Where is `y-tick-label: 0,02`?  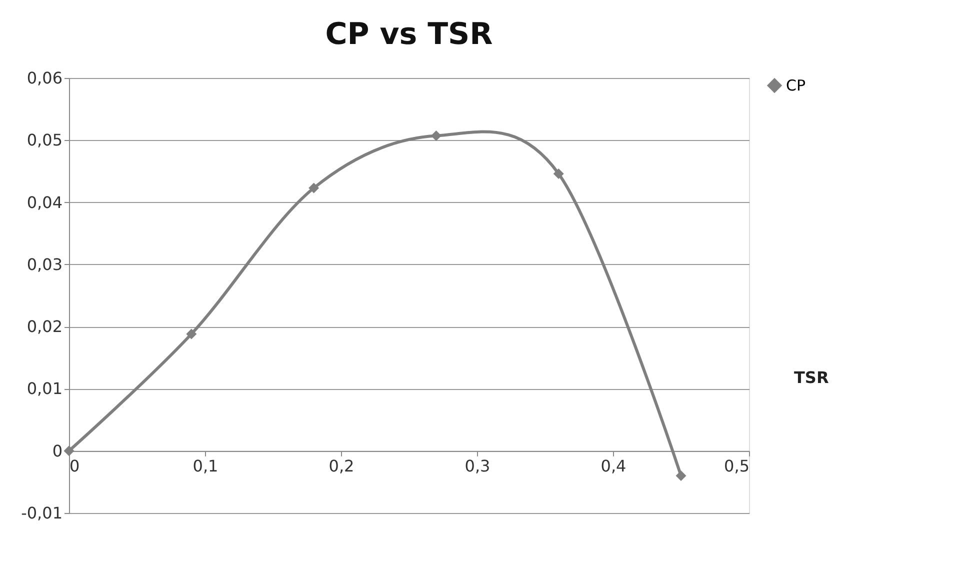
y-tick-label: 0,02 is located at coordinates (44, 326).